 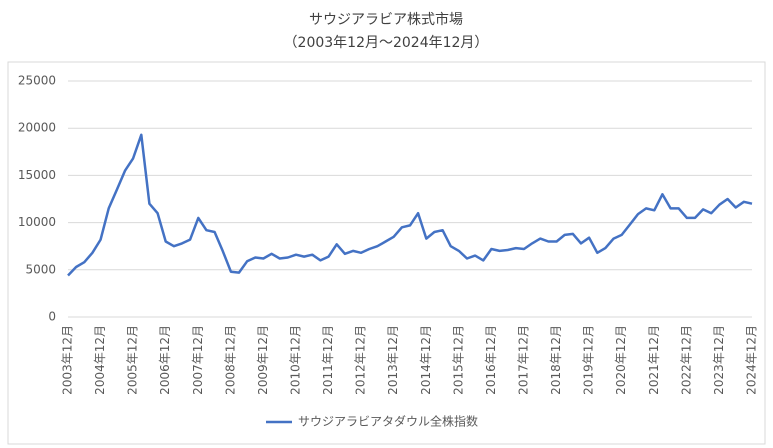 I want to click on chart-title: サウジアラビア株式市場, so click(x=386, y=19).